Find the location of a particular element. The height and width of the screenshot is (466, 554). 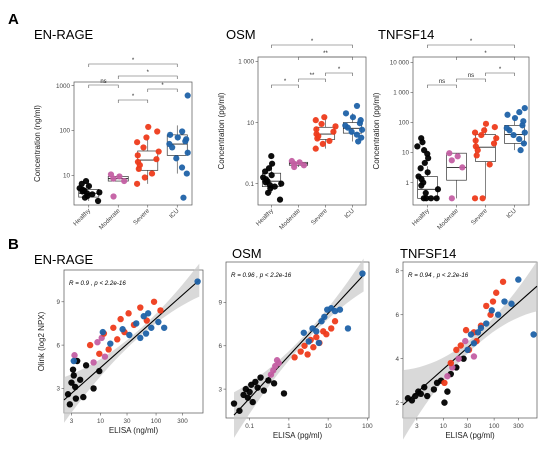

x-tick-label: Moderate is located at coordinates (290, 219).